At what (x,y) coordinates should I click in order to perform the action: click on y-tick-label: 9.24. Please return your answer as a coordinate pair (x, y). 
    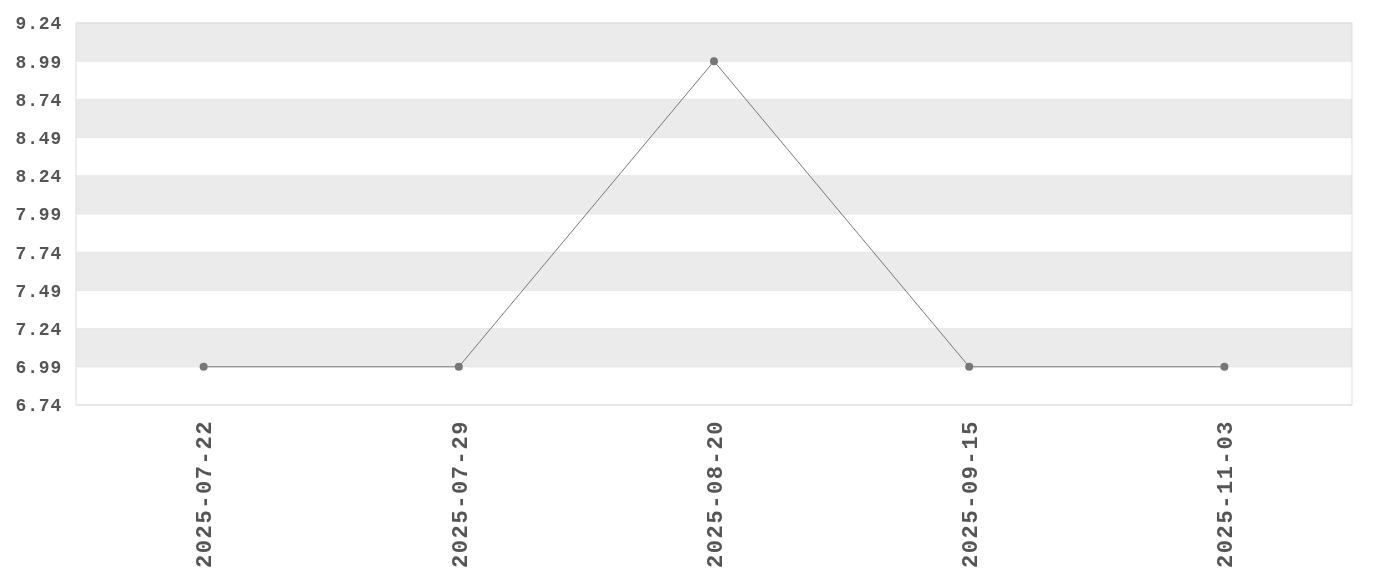
    Looking at the image, I should click on (38, 24).